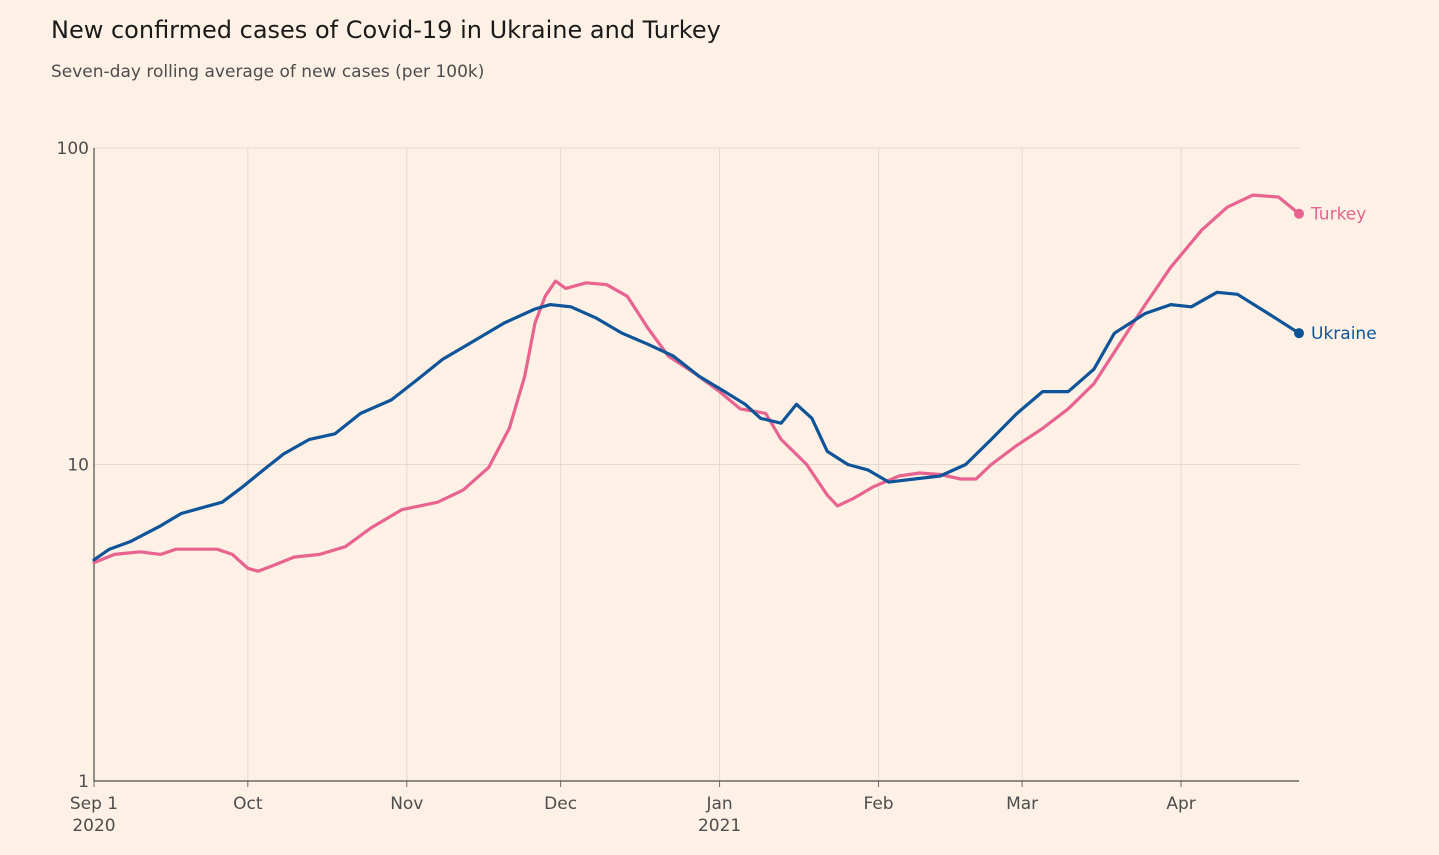  Describe the element at coordinates (1180, 804) in the screenshot. I see `x-tick-label: Apr` at that location.